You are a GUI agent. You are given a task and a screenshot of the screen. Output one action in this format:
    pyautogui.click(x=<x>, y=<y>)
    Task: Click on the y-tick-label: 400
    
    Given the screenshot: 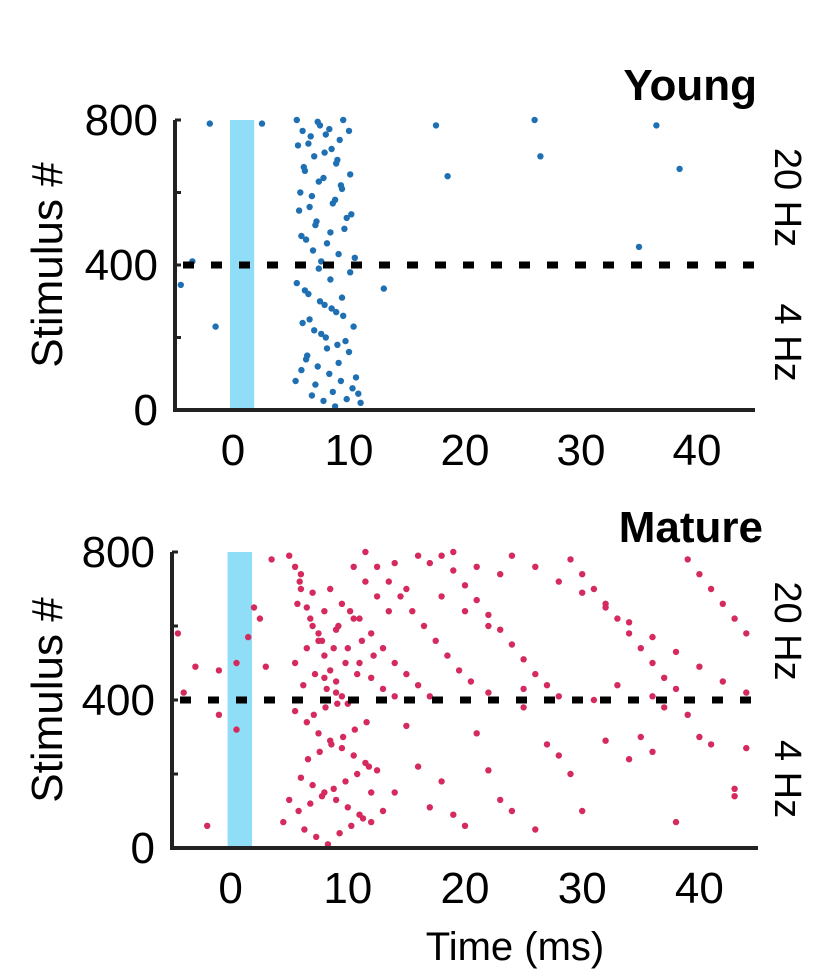 What is the action you would take?
    pyautogui.click(x=121, y=265)
    